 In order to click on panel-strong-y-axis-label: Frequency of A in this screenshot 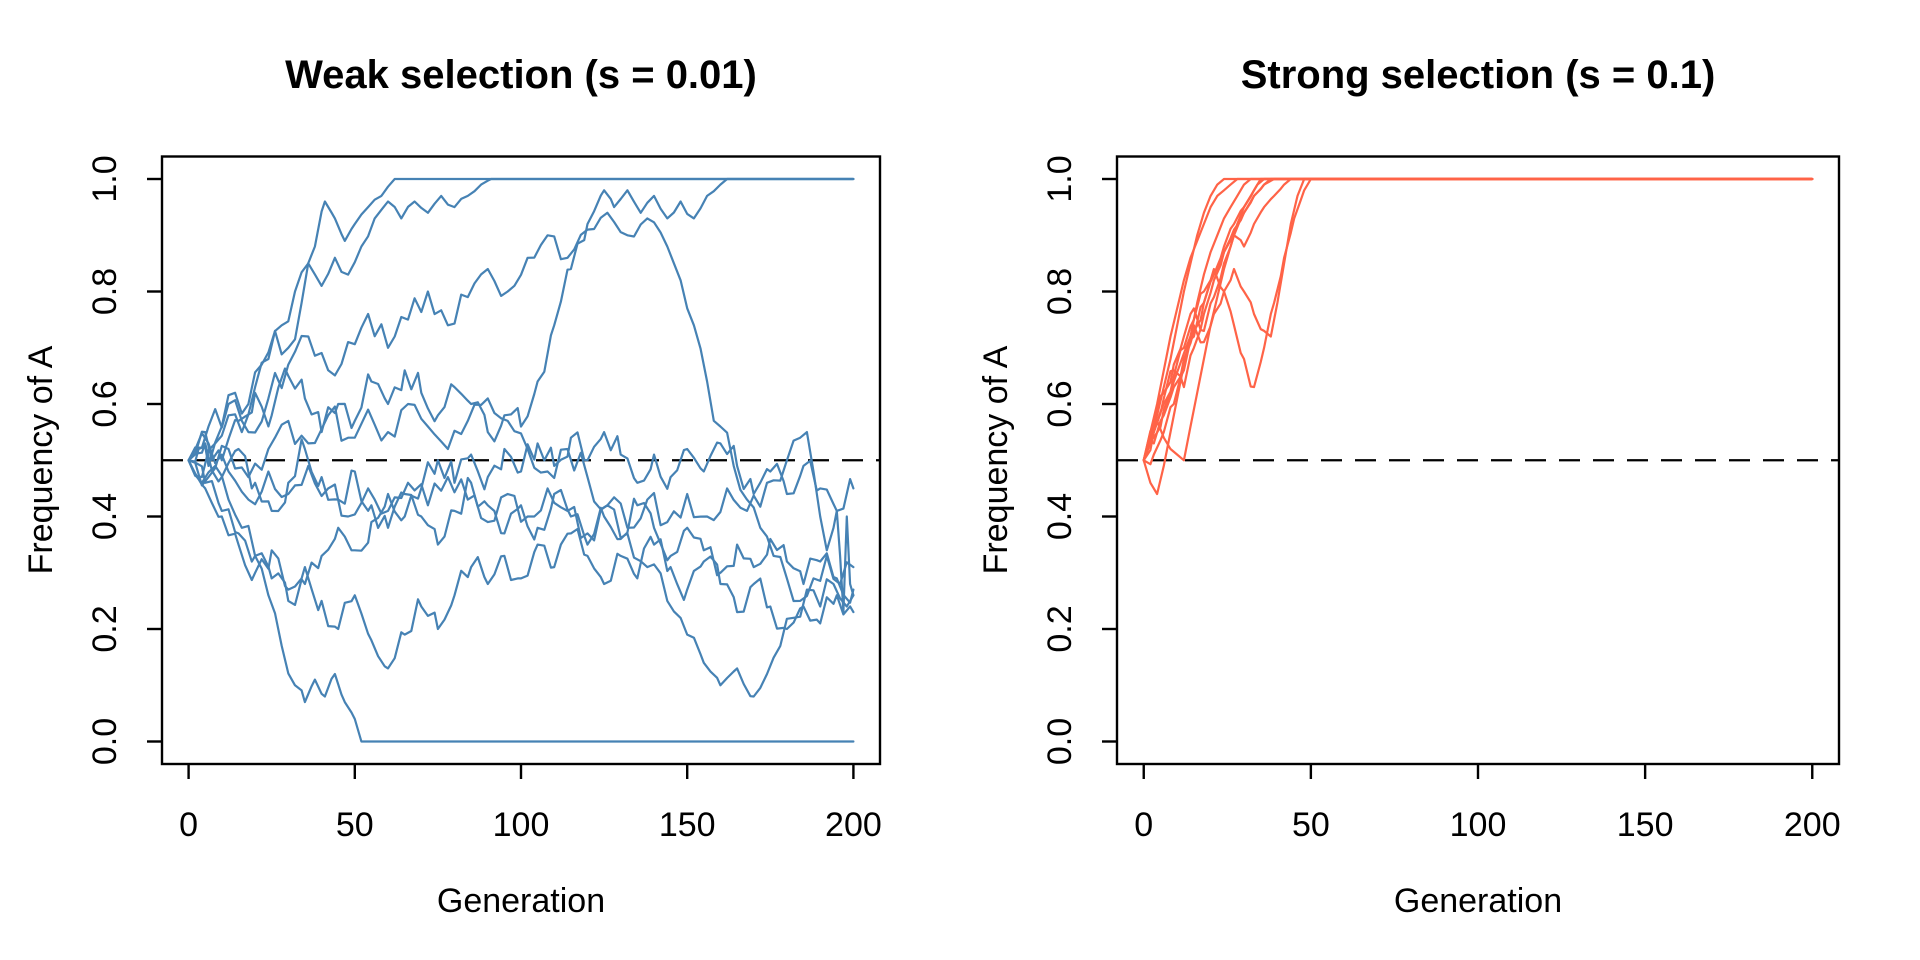, I will do `click(996, 459)`.